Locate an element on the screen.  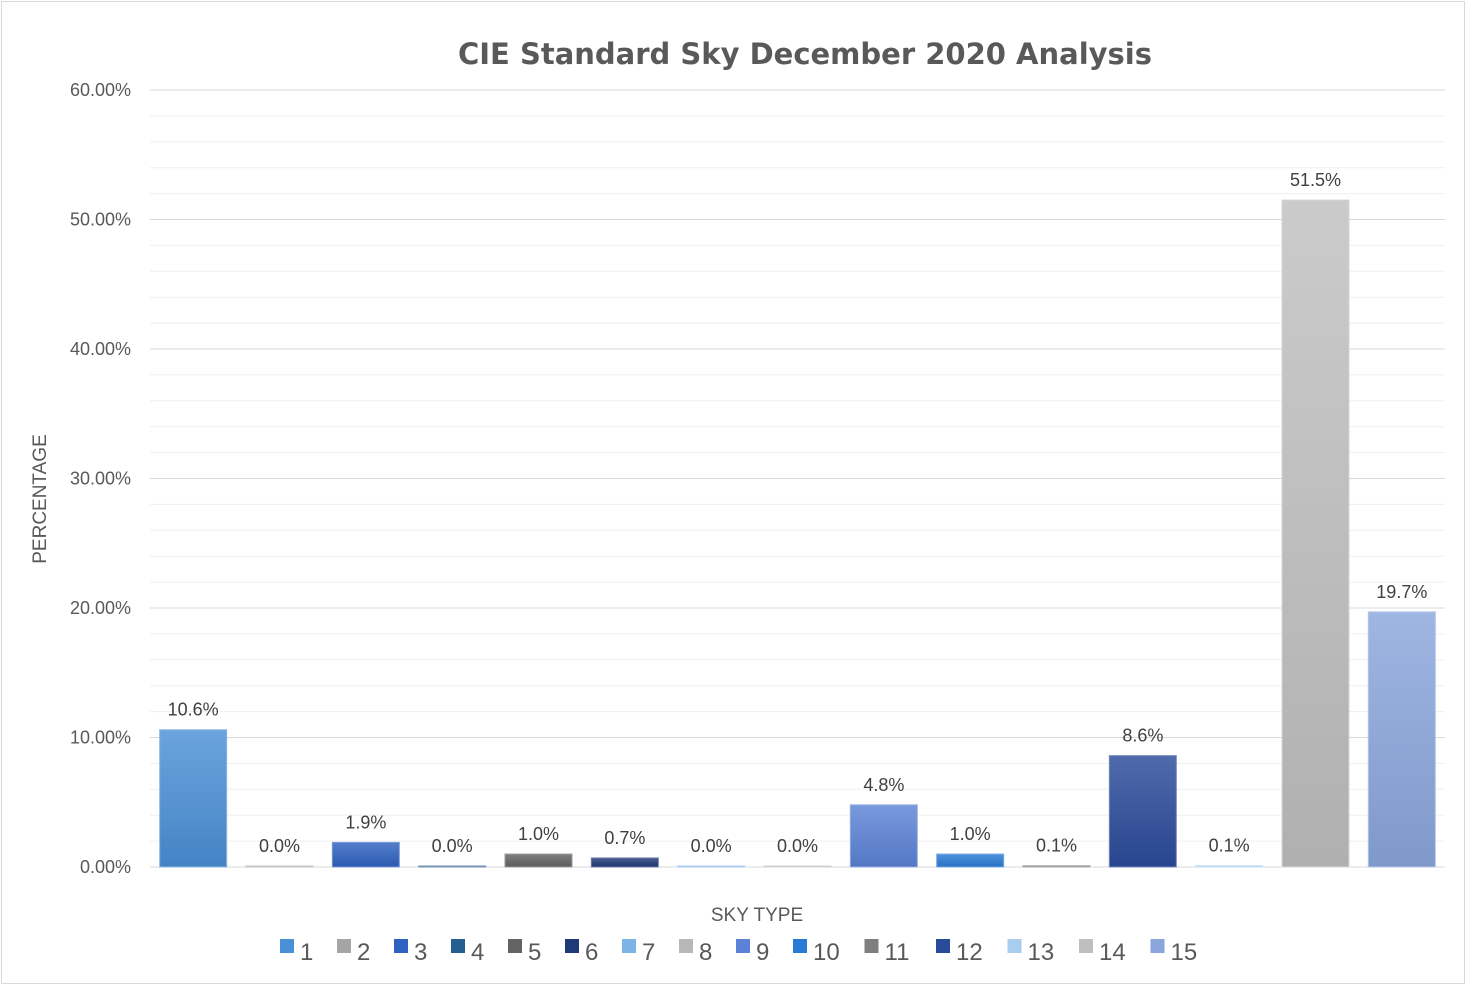
legend-label: 5 is located at coordinates (534, 952).